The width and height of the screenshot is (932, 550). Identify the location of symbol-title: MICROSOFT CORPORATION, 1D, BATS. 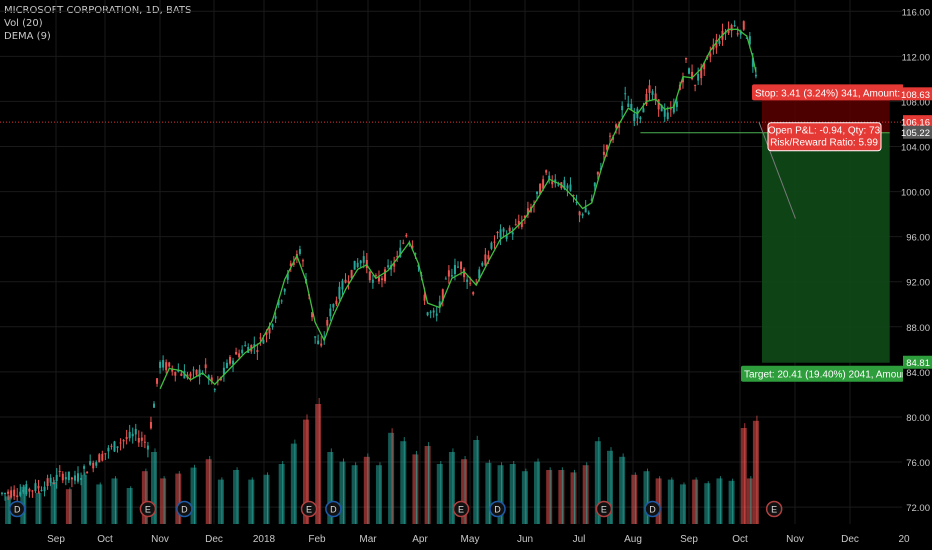
(98, 10).